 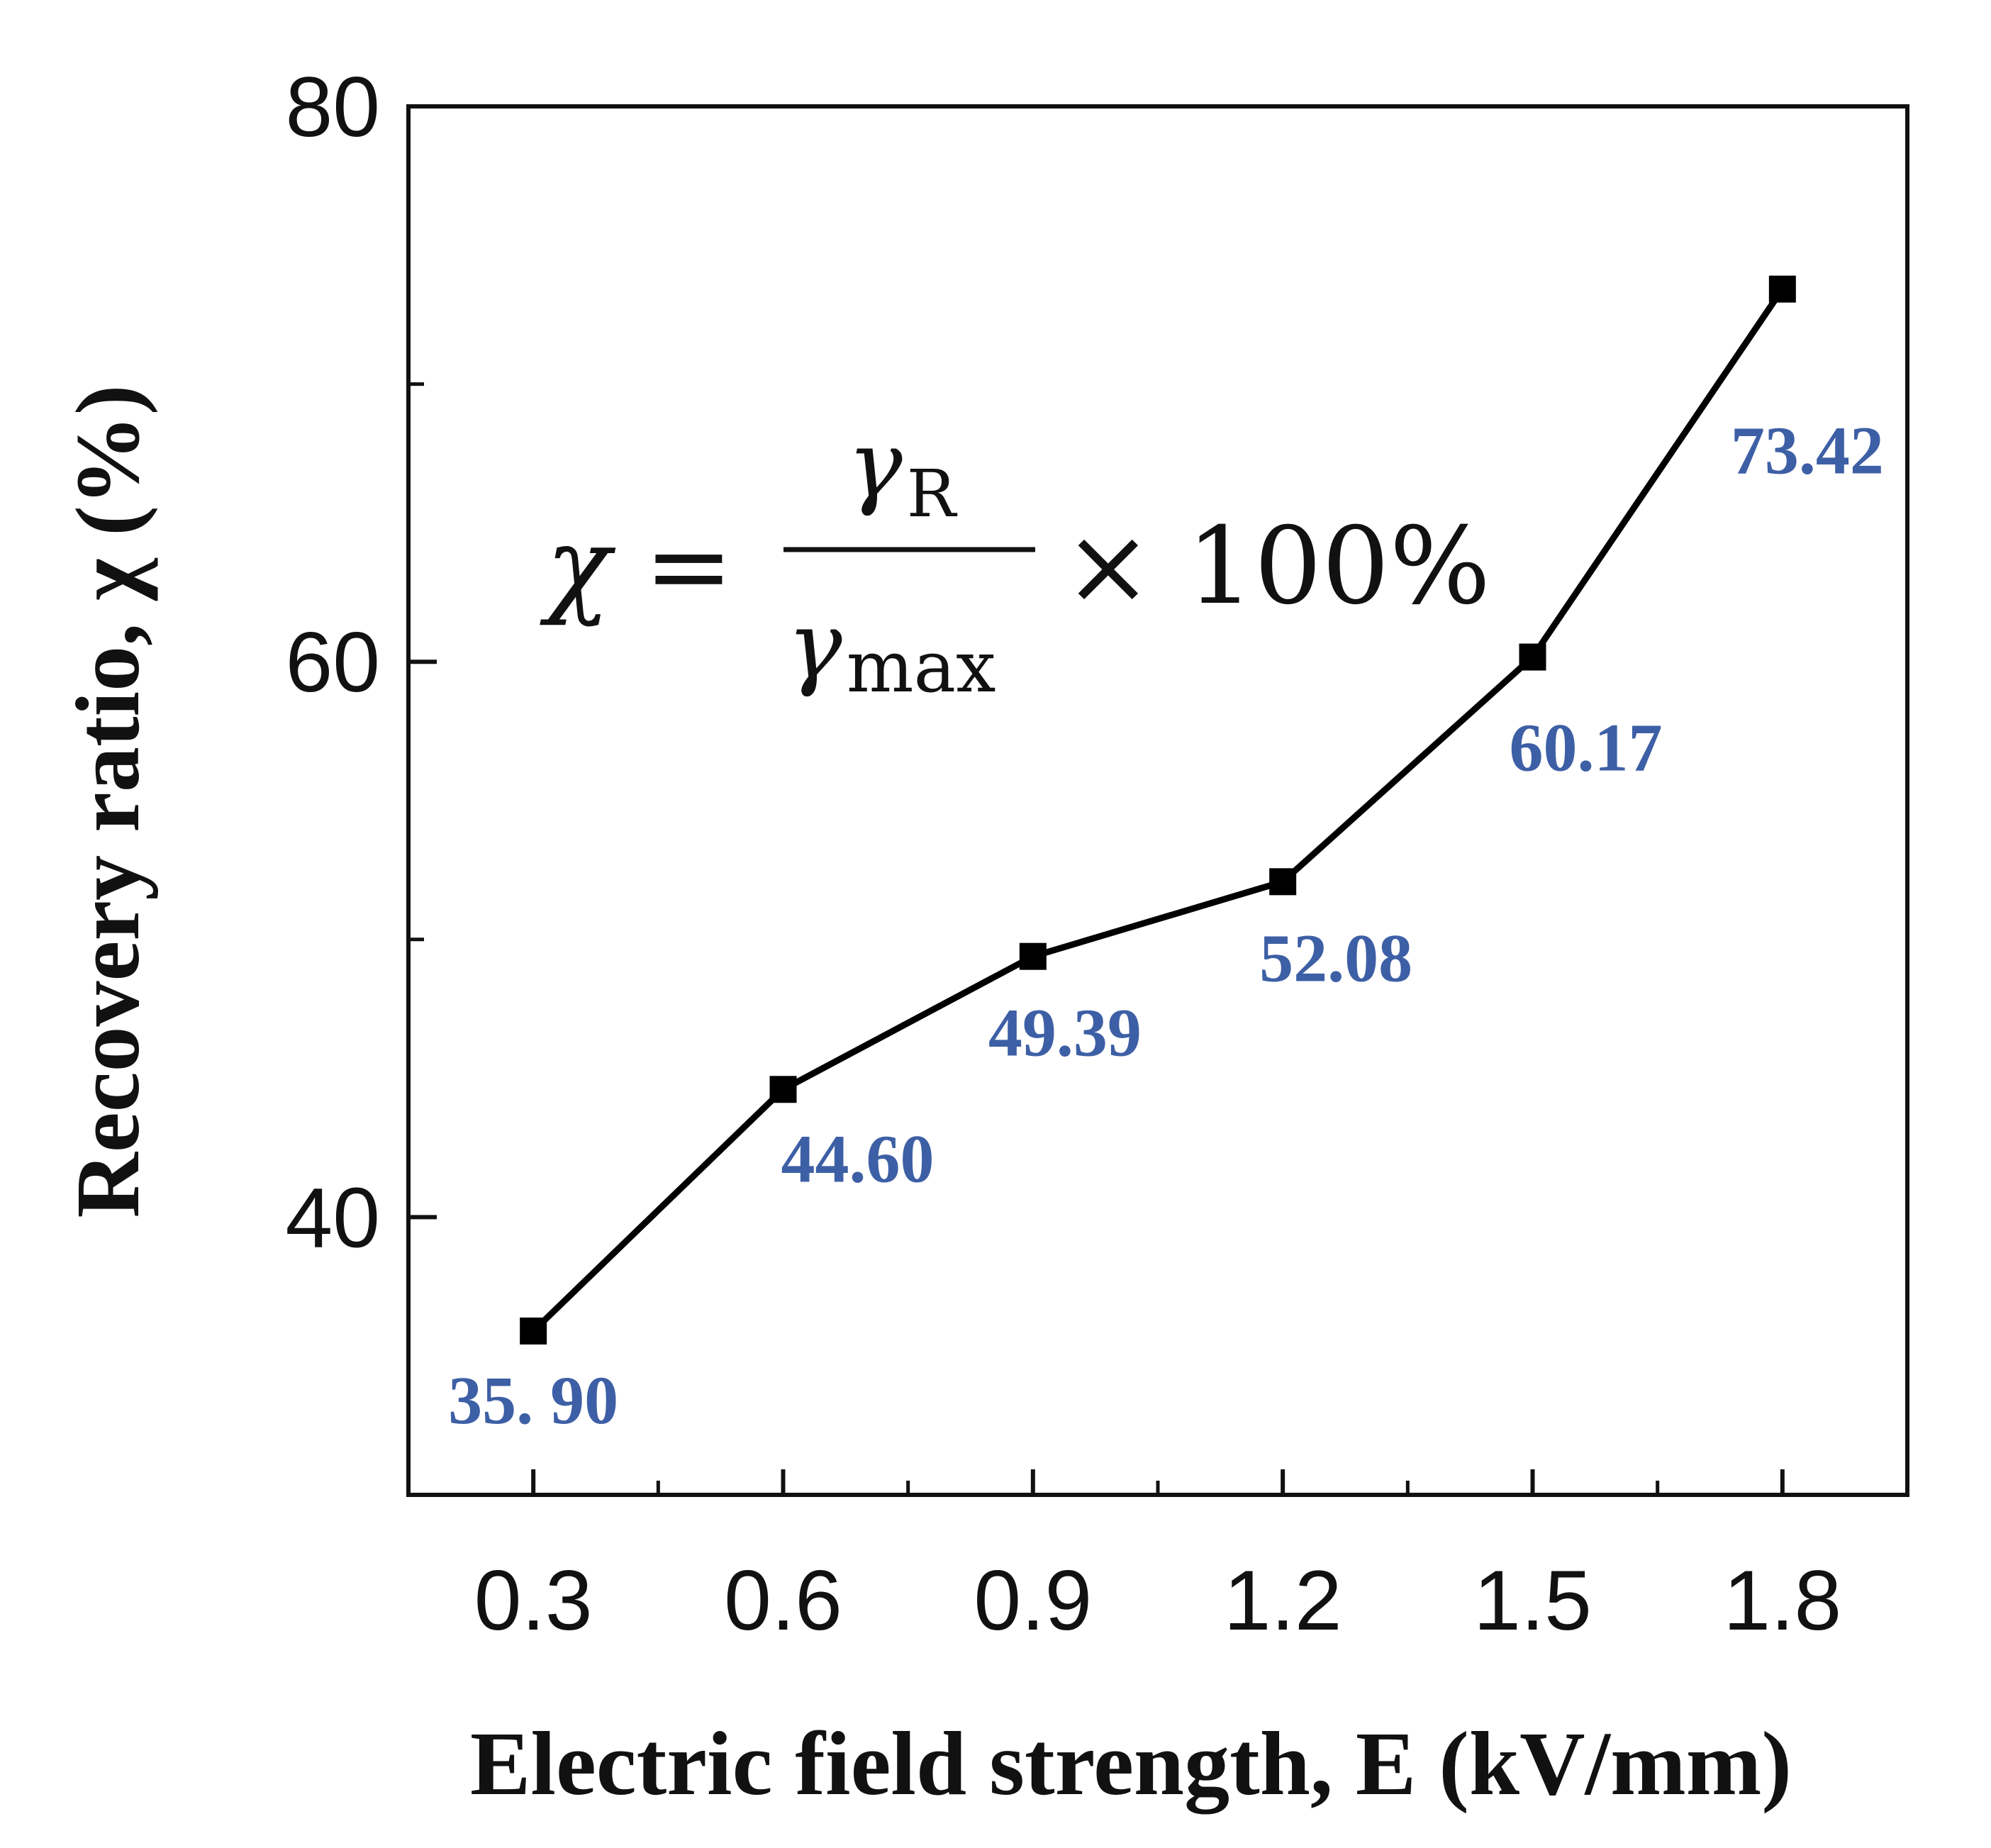 What do you see at coordinates (533, 1400) in the screenshot?
I see `data-label: 35. 90` at bounding box center [533, 1400].